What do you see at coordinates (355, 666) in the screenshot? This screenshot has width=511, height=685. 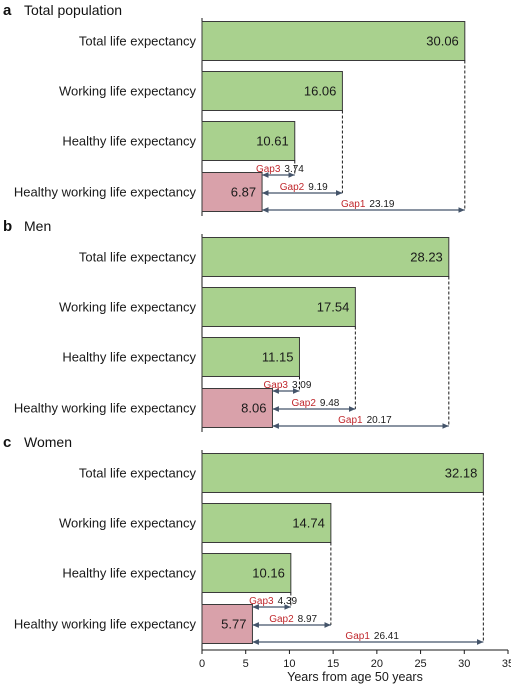 I see `x-axis: 0 5 10 15 20 25 30 35 Years from age 50 years` at bounding box center [355, 666].